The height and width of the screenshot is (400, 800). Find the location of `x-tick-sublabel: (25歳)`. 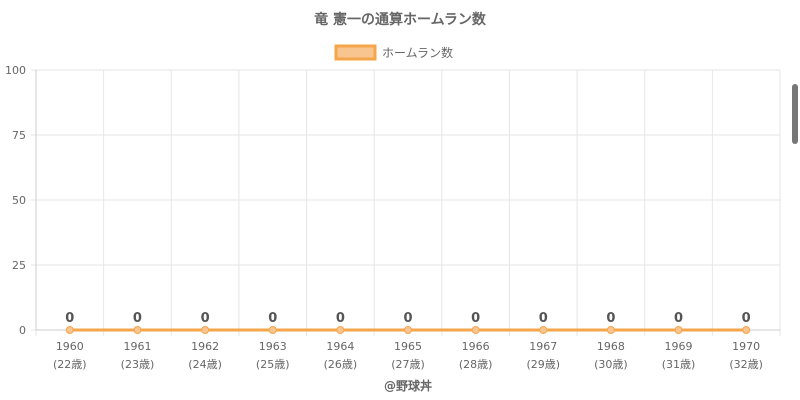

x-tick-sublabel: (25歳) is located at coordinates (273, 364).